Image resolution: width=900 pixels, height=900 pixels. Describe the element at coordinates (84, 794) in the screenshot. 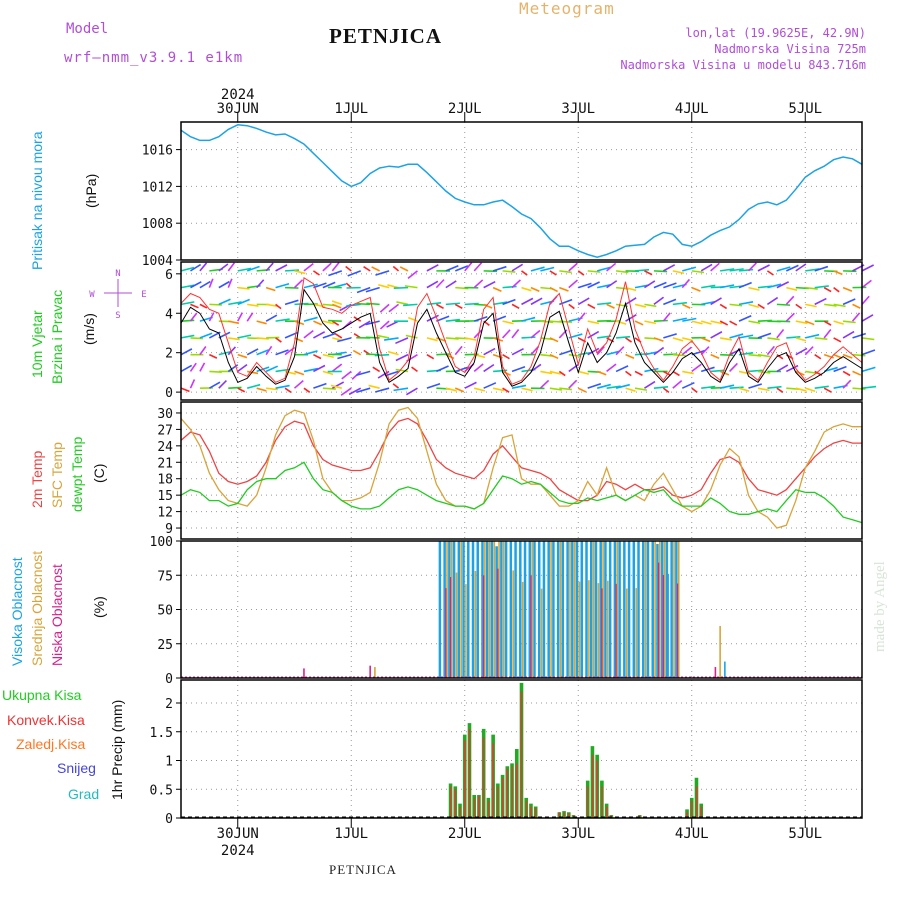

I see `legend-hail: Grad` at that location.